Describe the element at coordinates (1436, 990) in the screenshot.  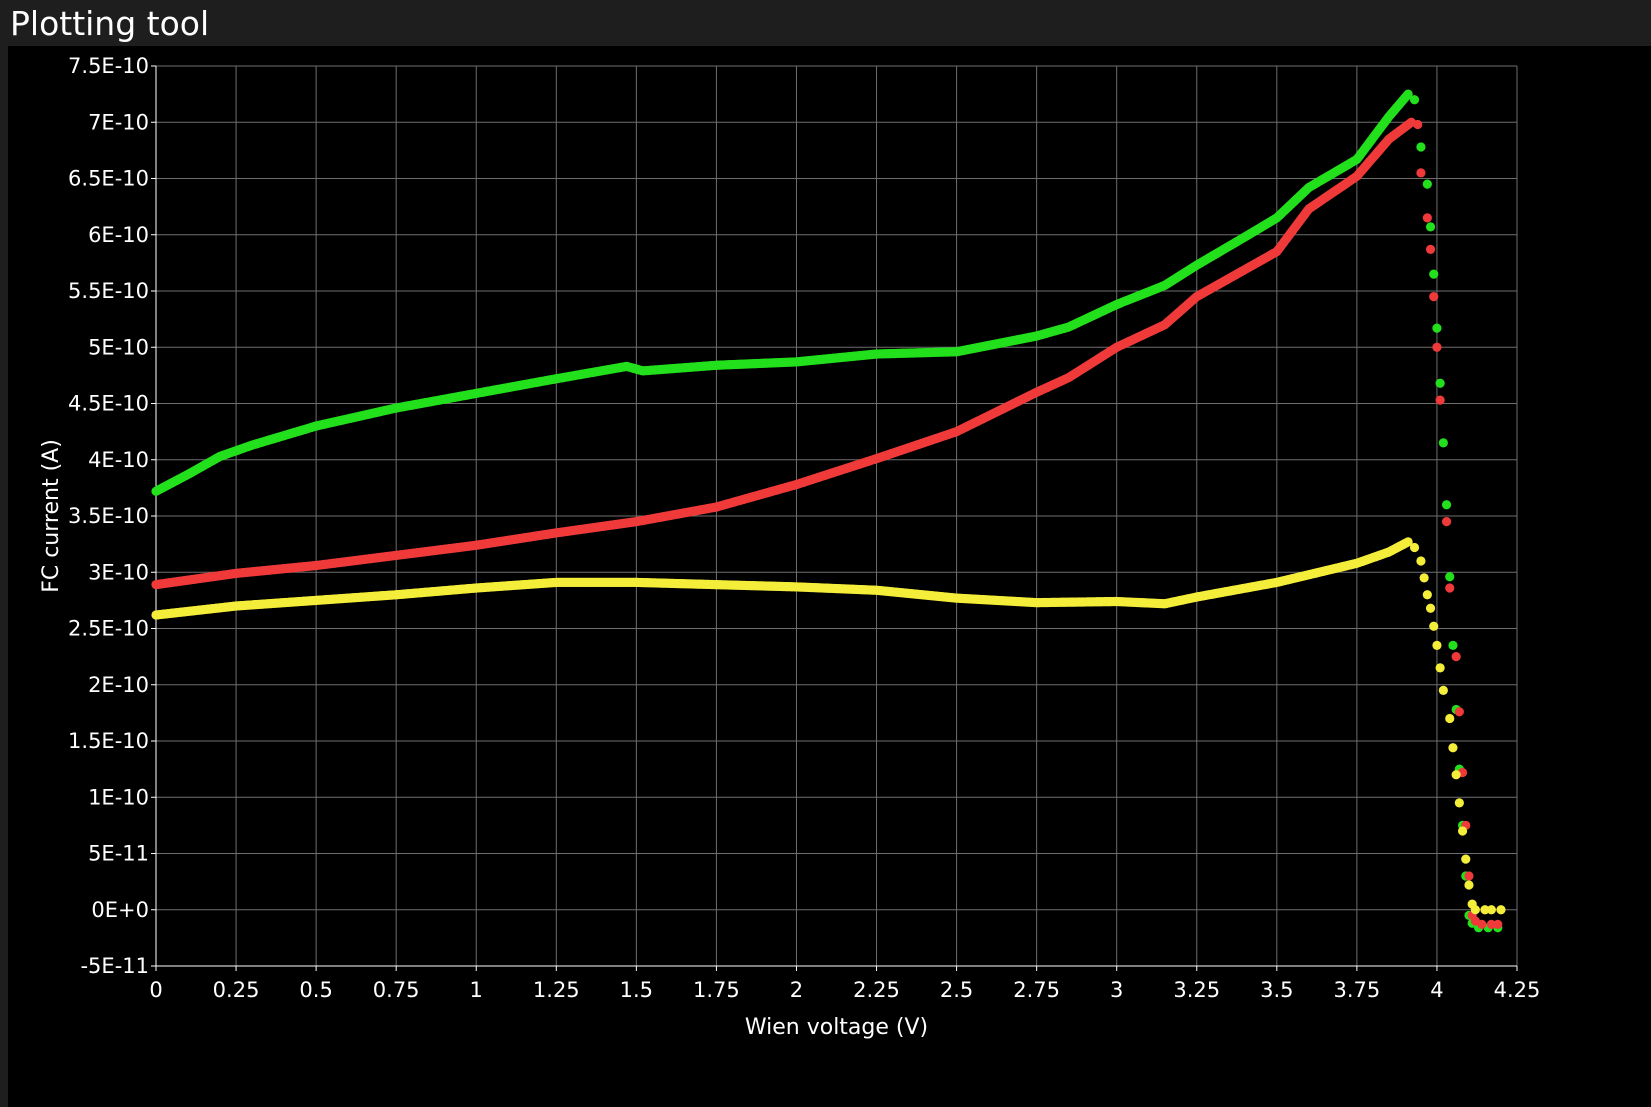
I see `x-tick-label: 4` at that location.